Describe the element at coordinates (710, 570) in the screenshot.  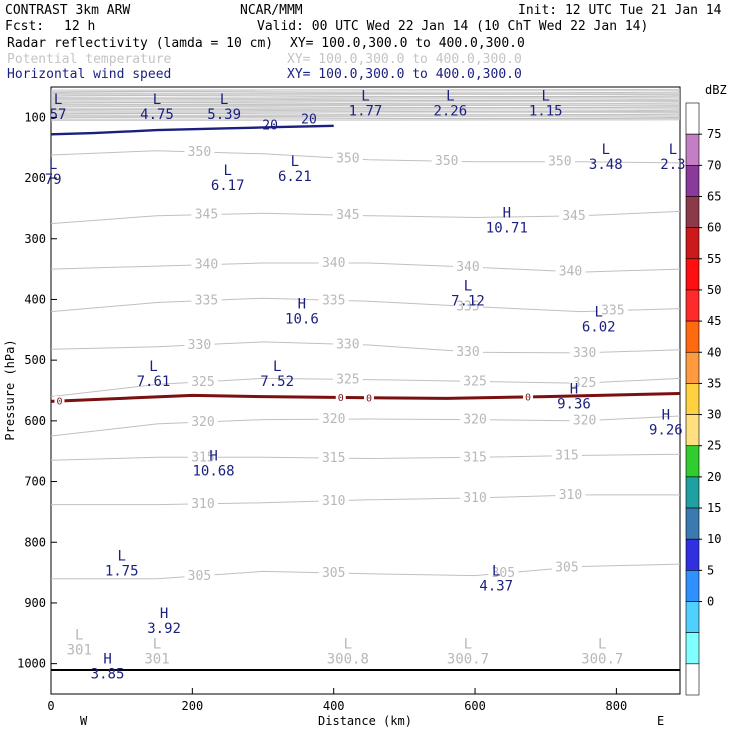
I see `colorbar-label: 5` at that location.